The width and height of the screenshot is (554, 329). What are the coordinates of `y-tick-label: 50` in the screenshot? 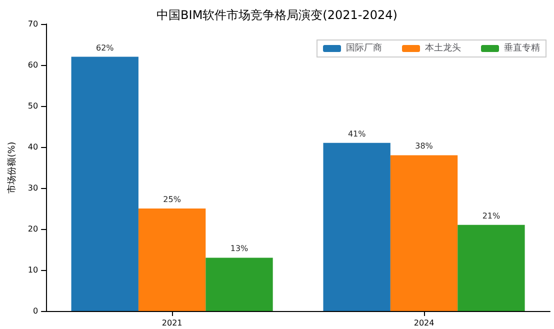 It's located at (33, 106).